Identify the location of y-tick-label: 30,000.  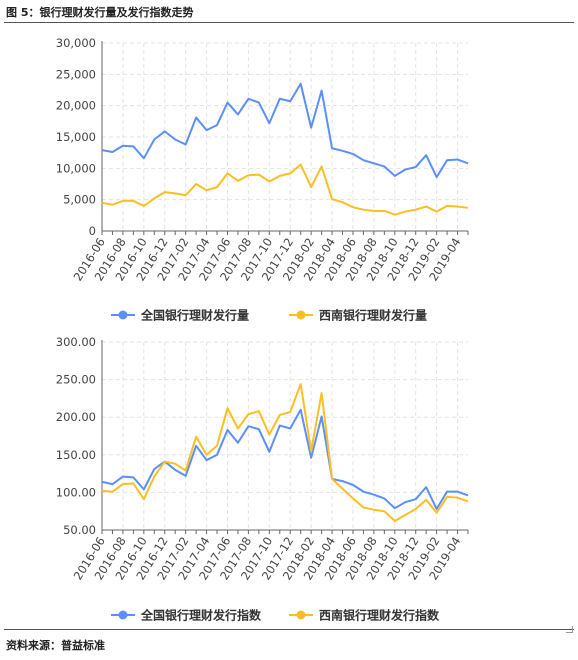
(76, 43).